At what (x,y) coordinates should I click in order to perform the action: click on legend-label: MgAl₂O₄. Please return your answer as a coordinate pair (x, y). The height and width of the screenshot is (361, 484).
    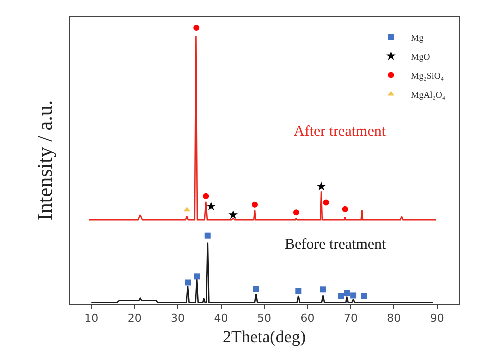
    Looking at the image, I should click on (428, 95).